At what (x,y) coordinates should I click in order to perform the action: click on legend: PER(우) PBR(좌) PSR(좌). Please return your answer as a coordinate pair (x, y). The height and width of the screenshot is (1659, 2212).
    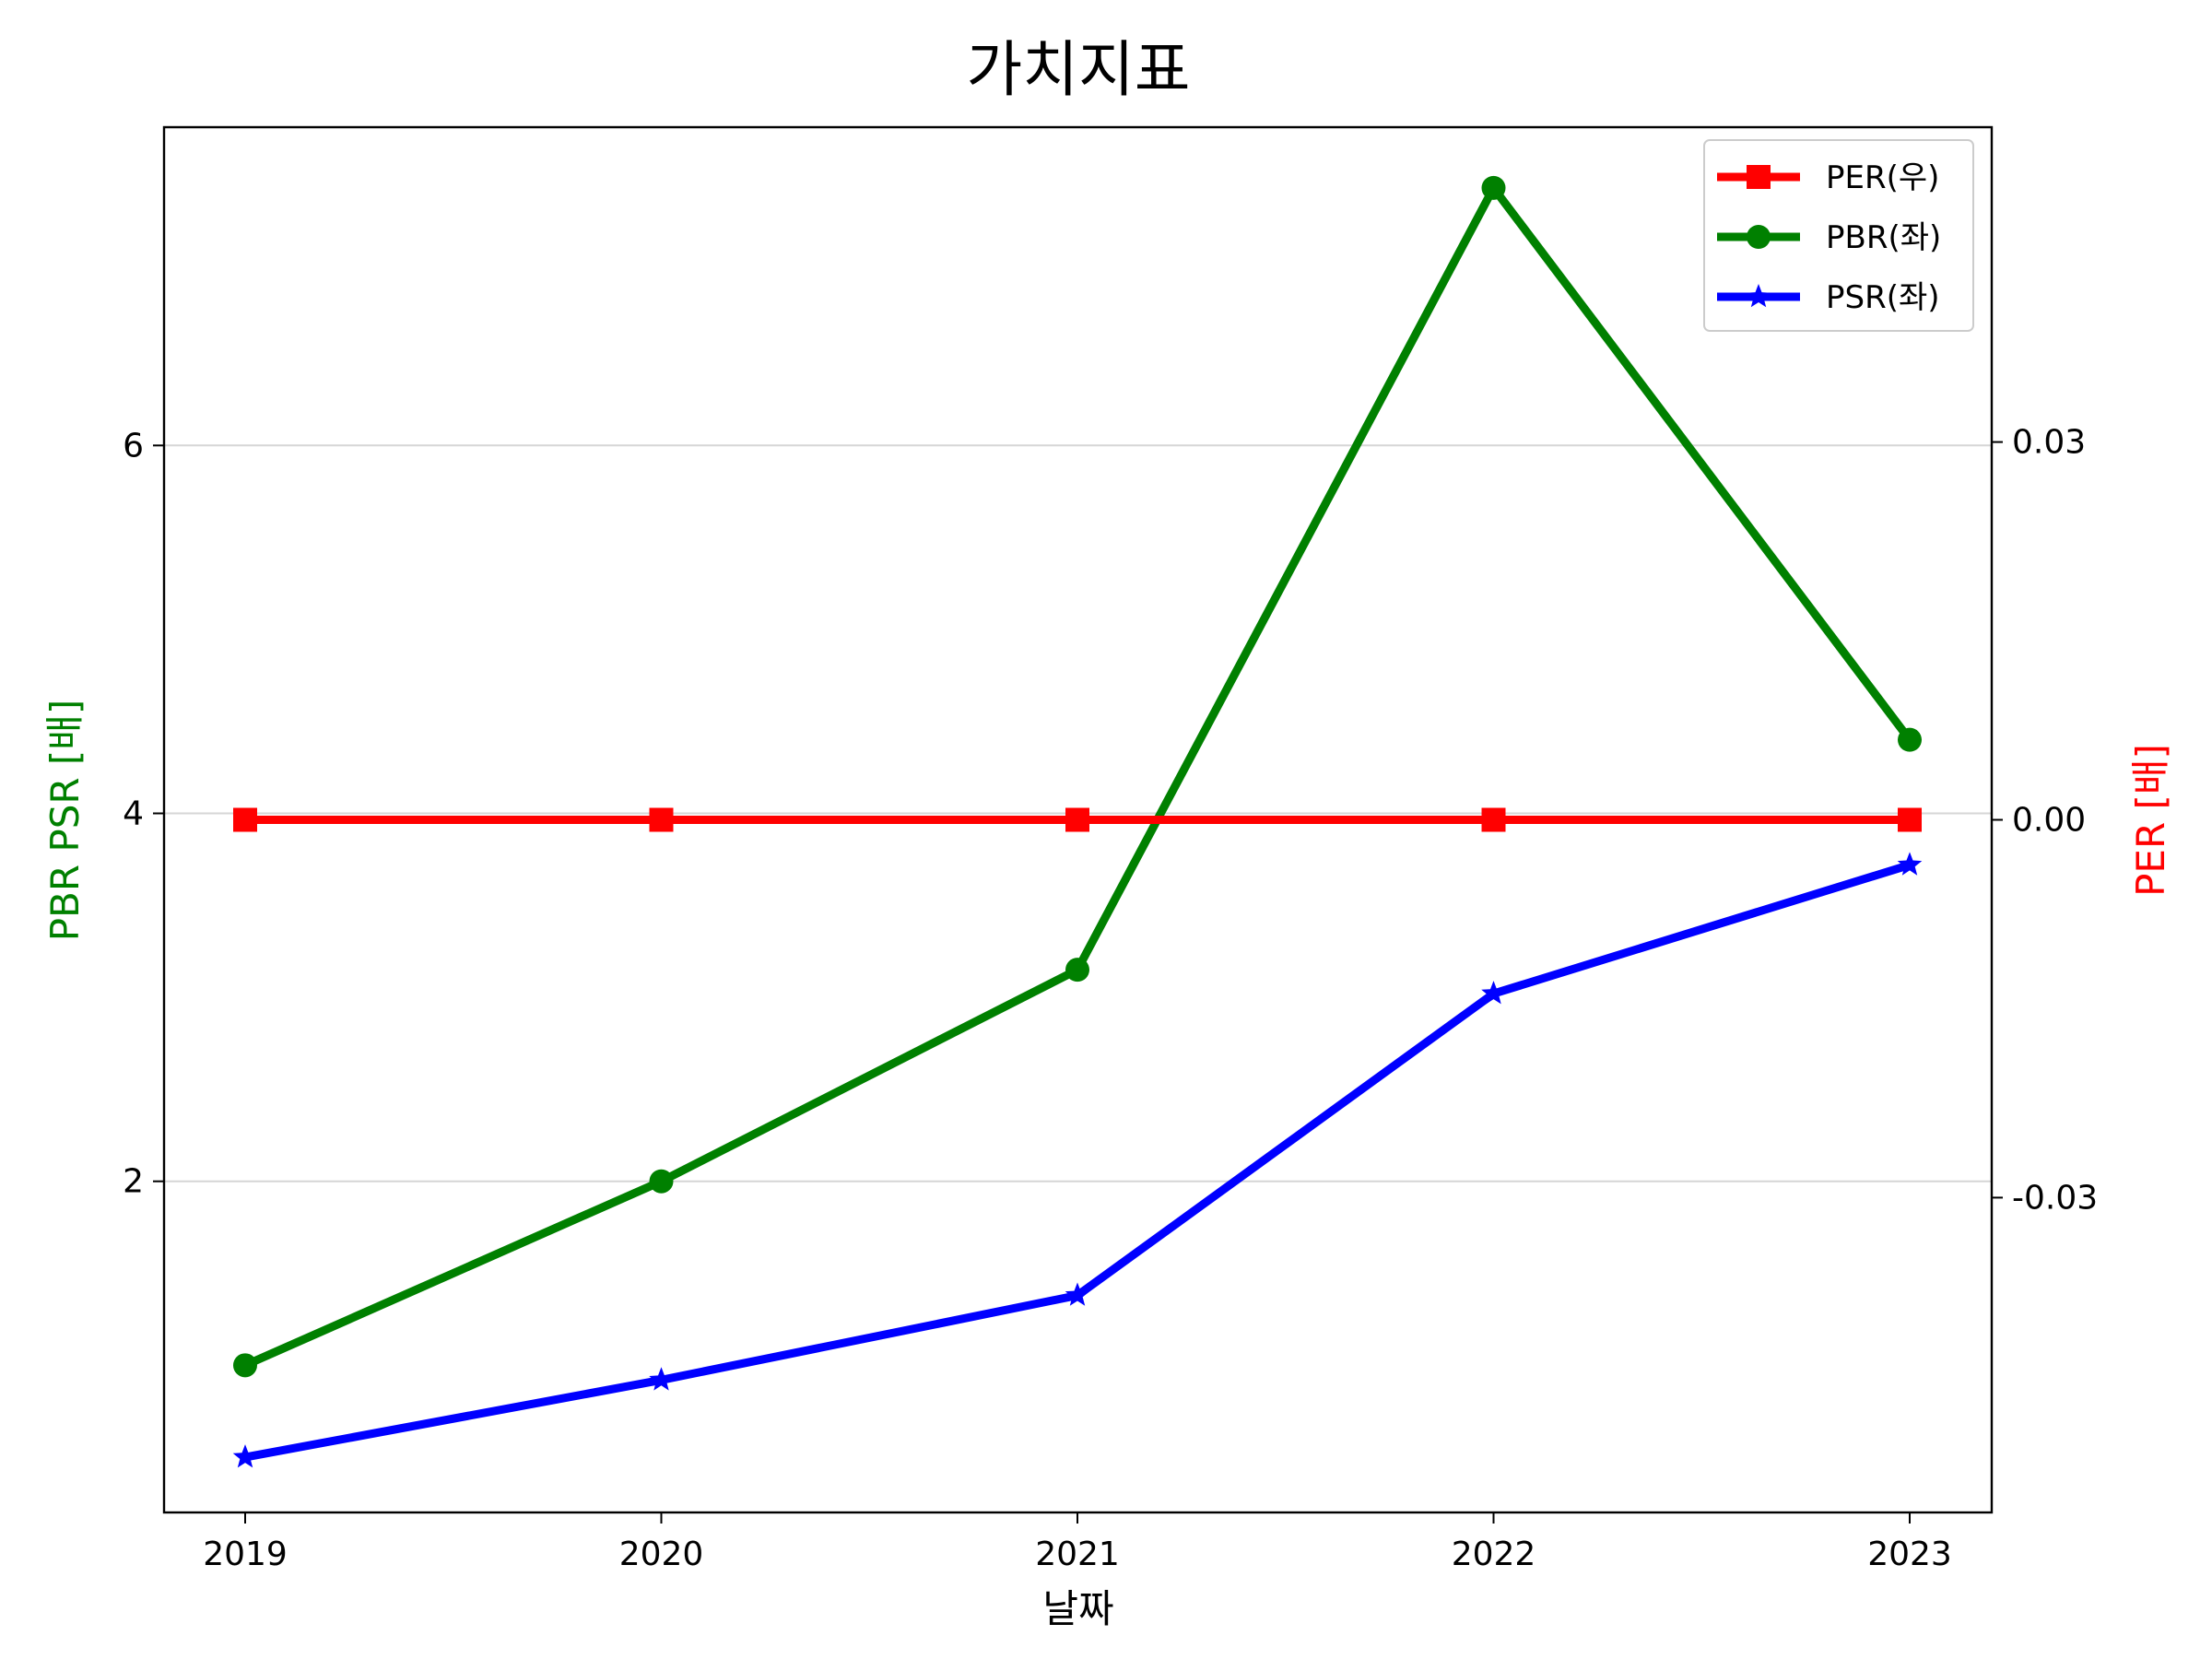
    Looking at the image, I should click on (1838, 235).